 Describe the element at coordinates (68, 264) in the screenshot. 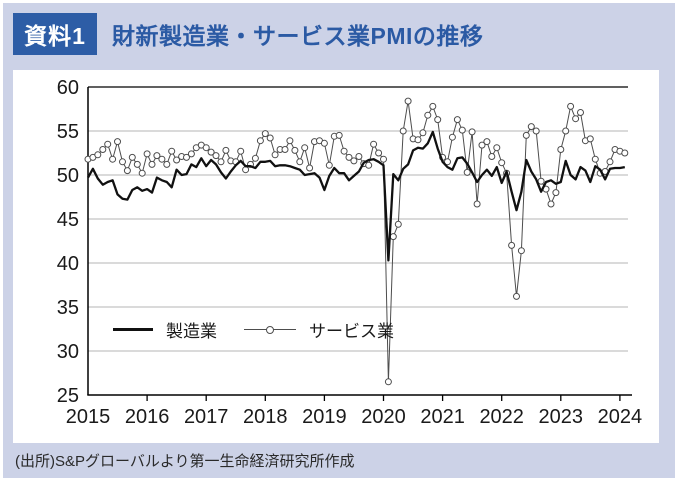

I see `svg-text: 40` at that location.